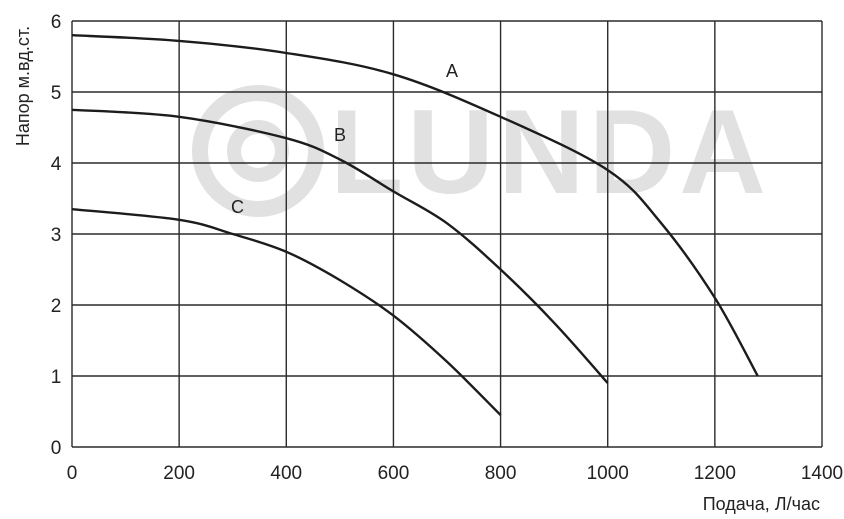  What do you see at coordinates (179, 473) in the screenshot?
I see `x-tick-label: 200` at bounding box center [179, 473].